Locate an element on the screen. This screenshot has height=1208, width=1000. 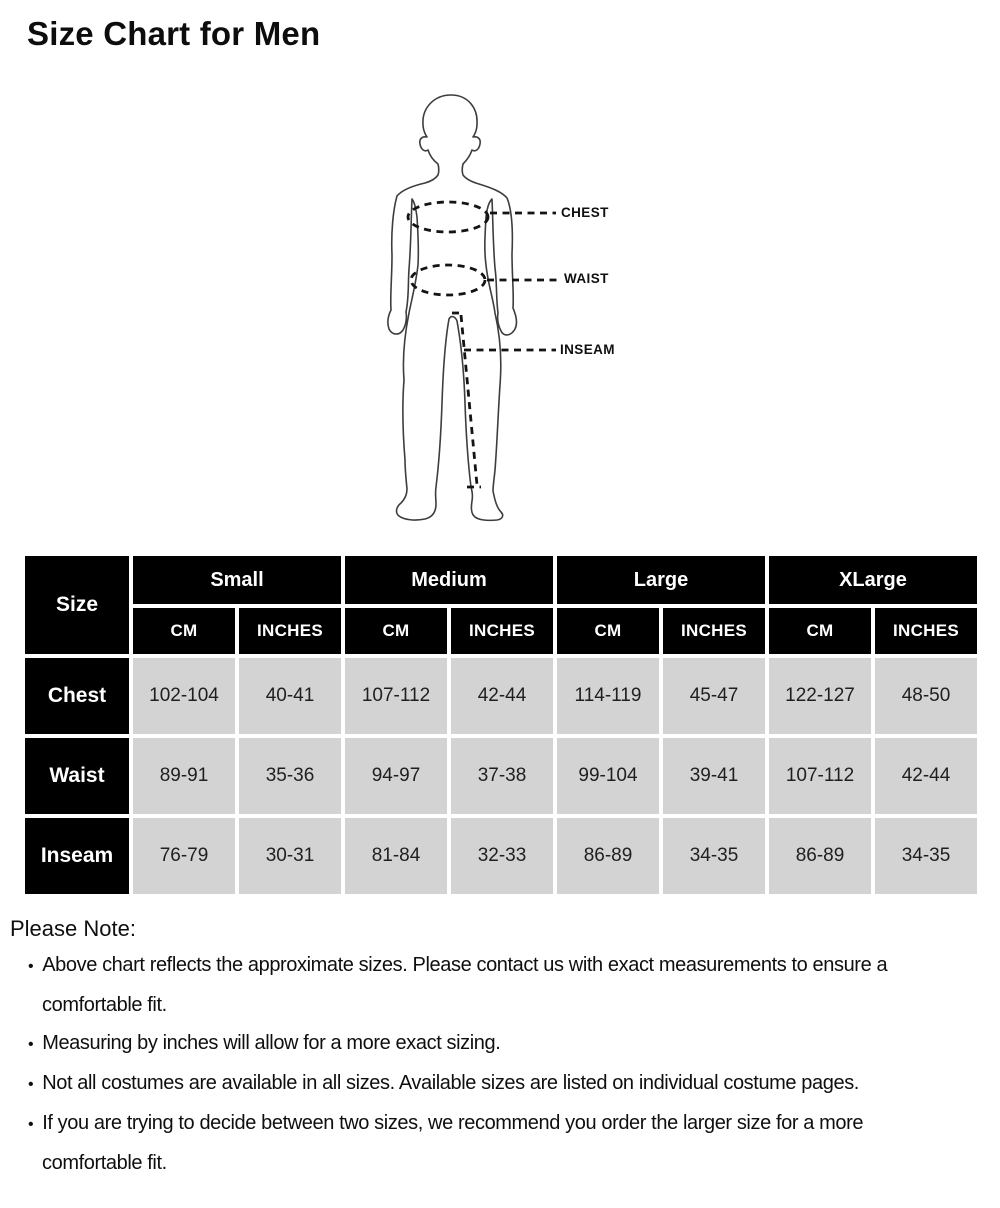
cell-value: 102-104 is located at coordinates (184, 696).